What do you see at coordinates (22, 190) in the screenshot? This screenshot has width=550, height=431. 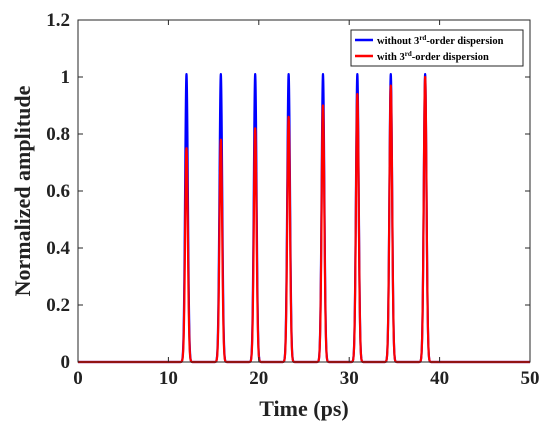 I see `y-axis-label: Normalized amplitude` at bounding box center [22, 190].